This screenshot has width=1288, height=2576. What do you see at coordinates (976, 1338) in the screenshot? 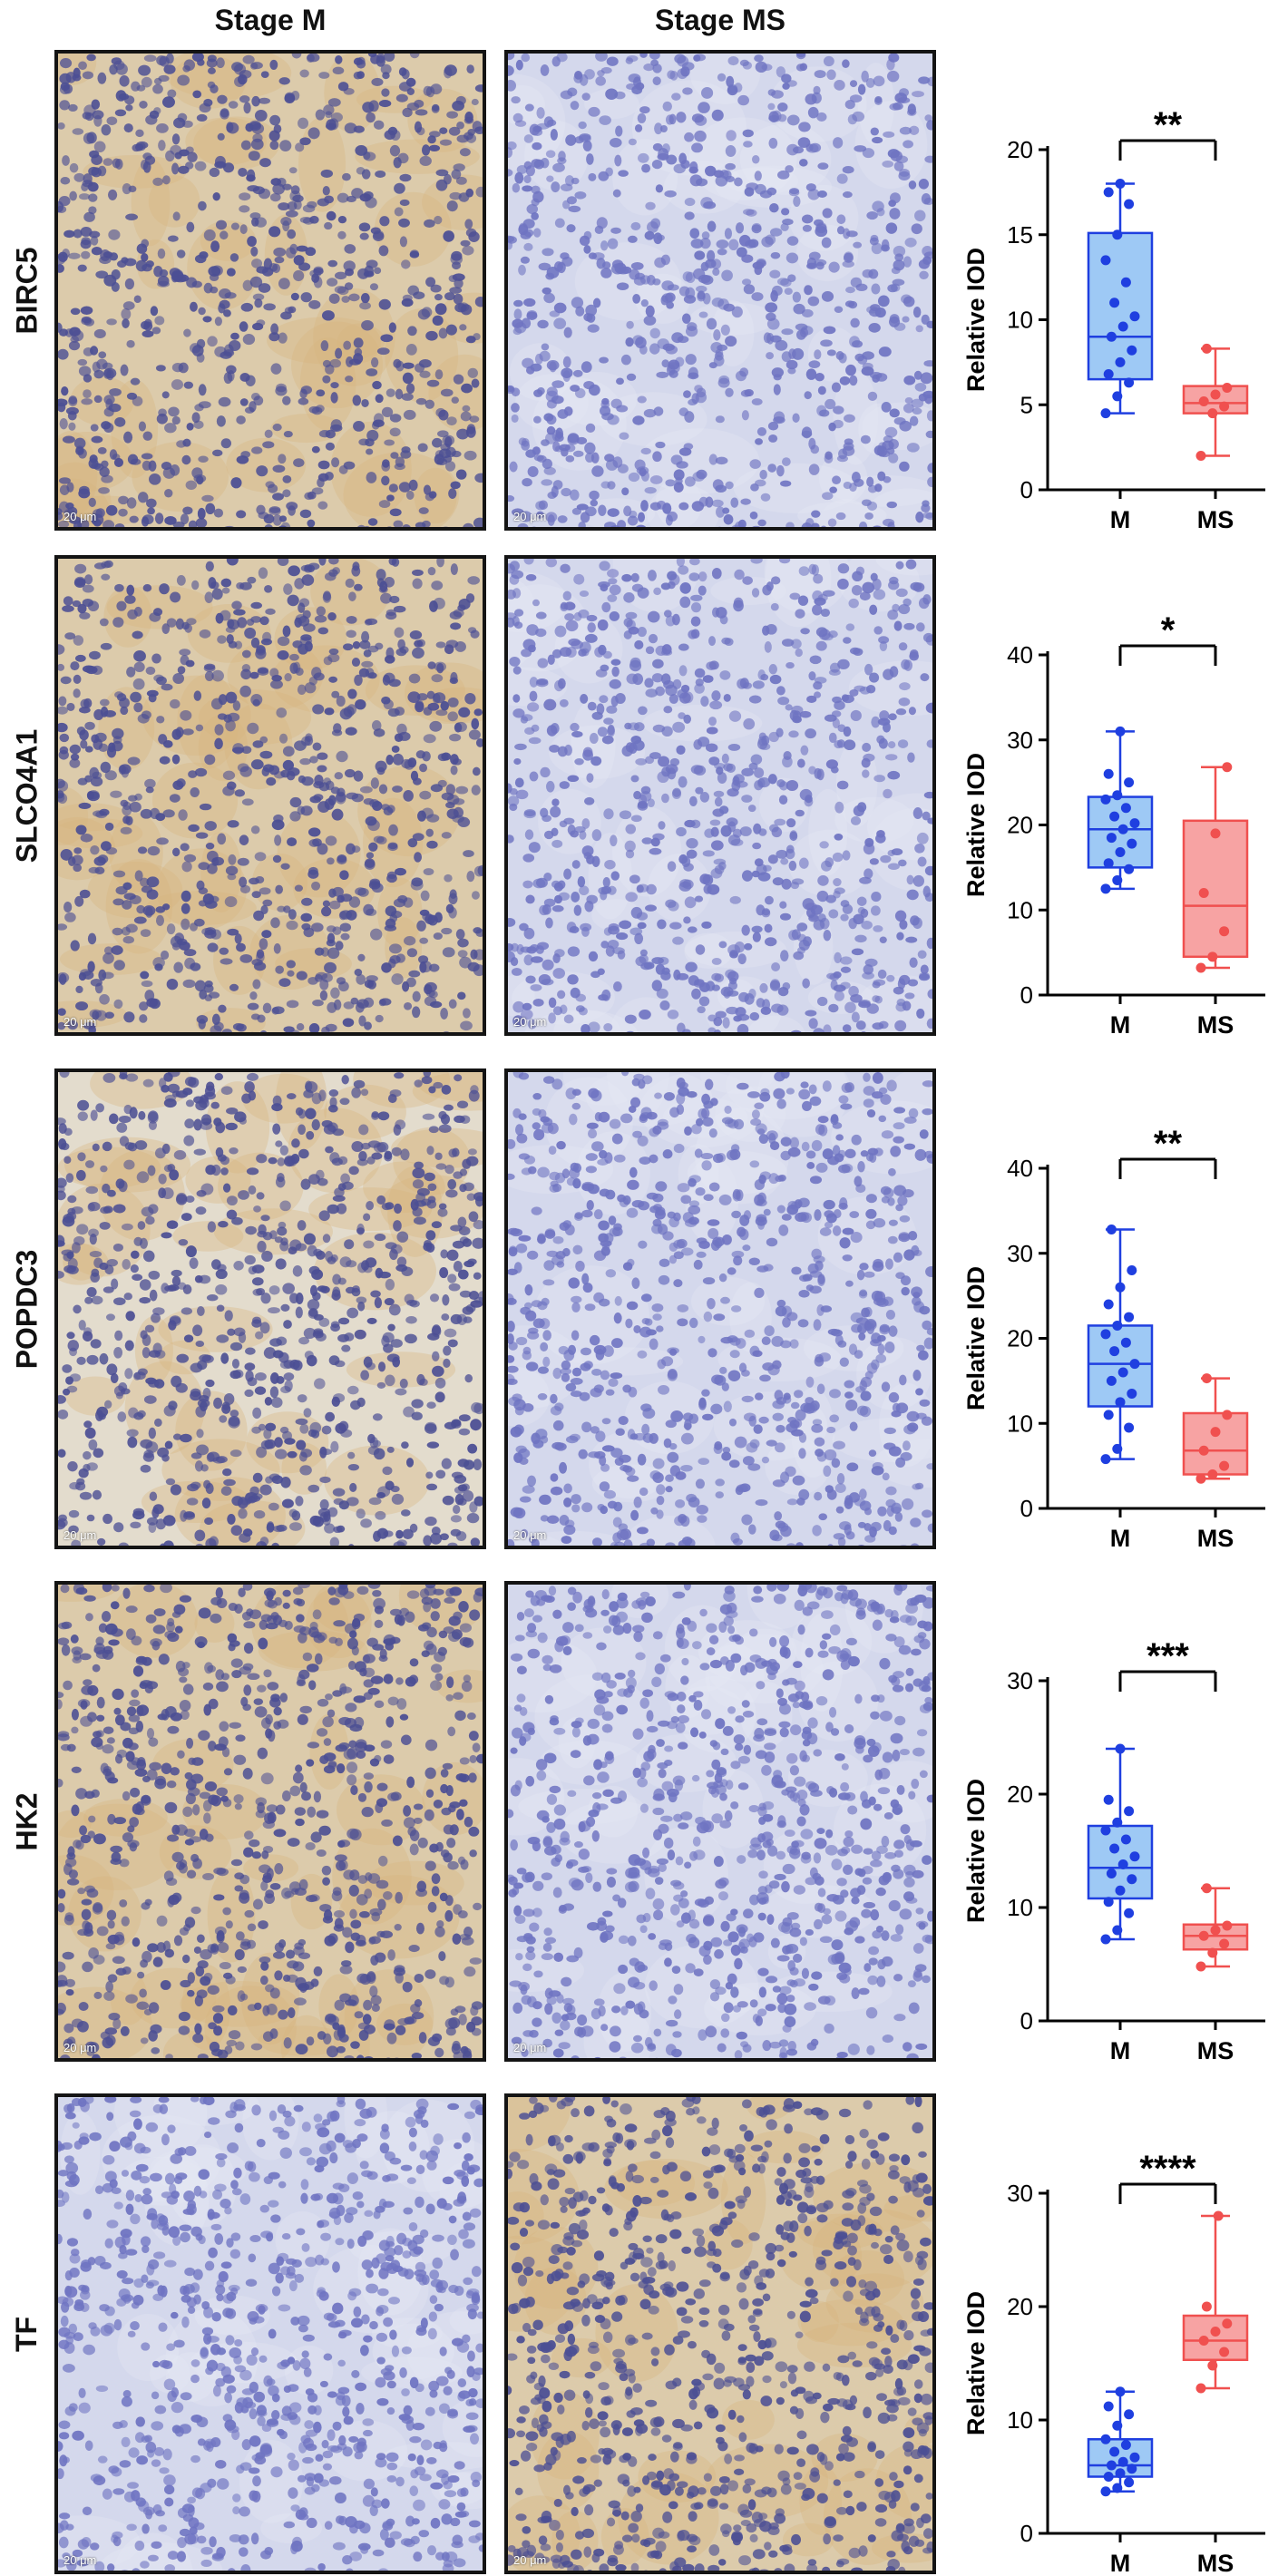
I see `y-axis-label: Relative IOD` at bounding box center [976, 1338].